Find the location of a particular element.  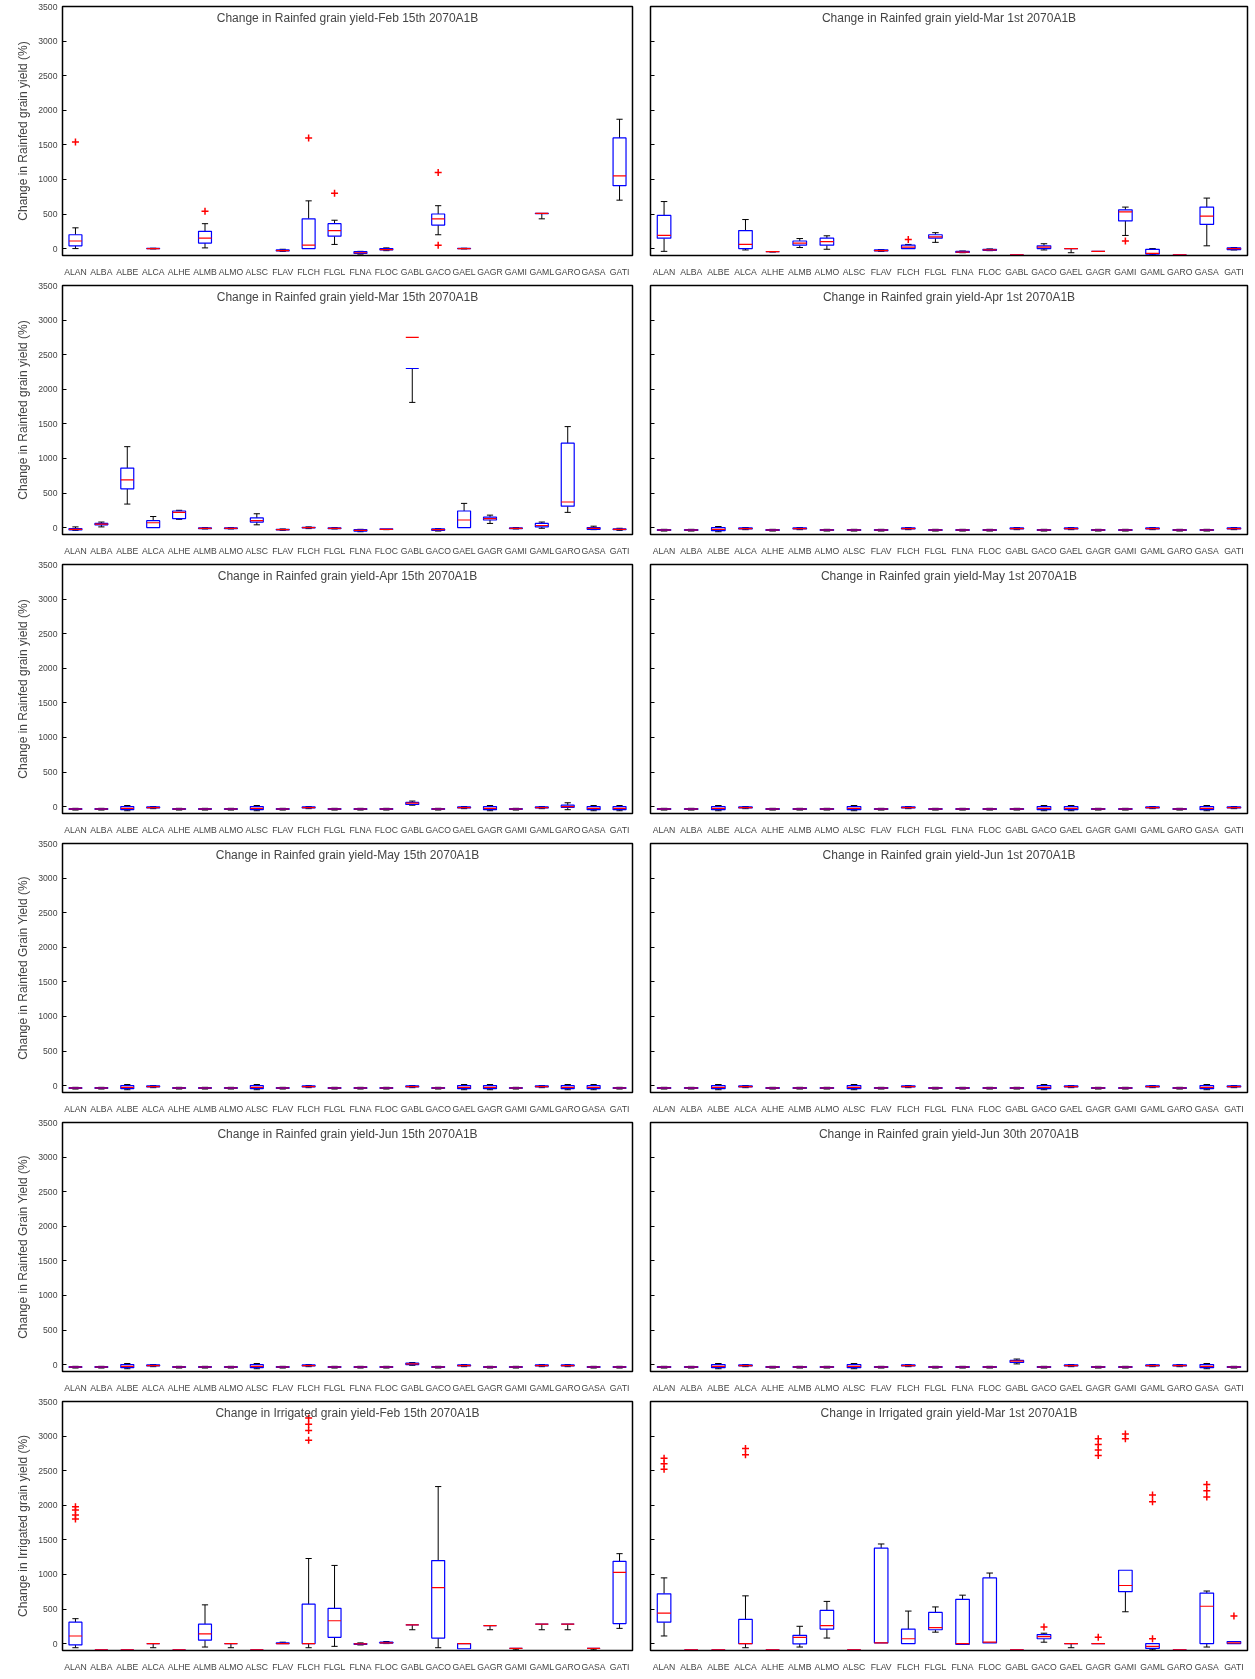

y-axis-title: Change in Rainfed grain yield (%) is located at coordinates (23, 410).